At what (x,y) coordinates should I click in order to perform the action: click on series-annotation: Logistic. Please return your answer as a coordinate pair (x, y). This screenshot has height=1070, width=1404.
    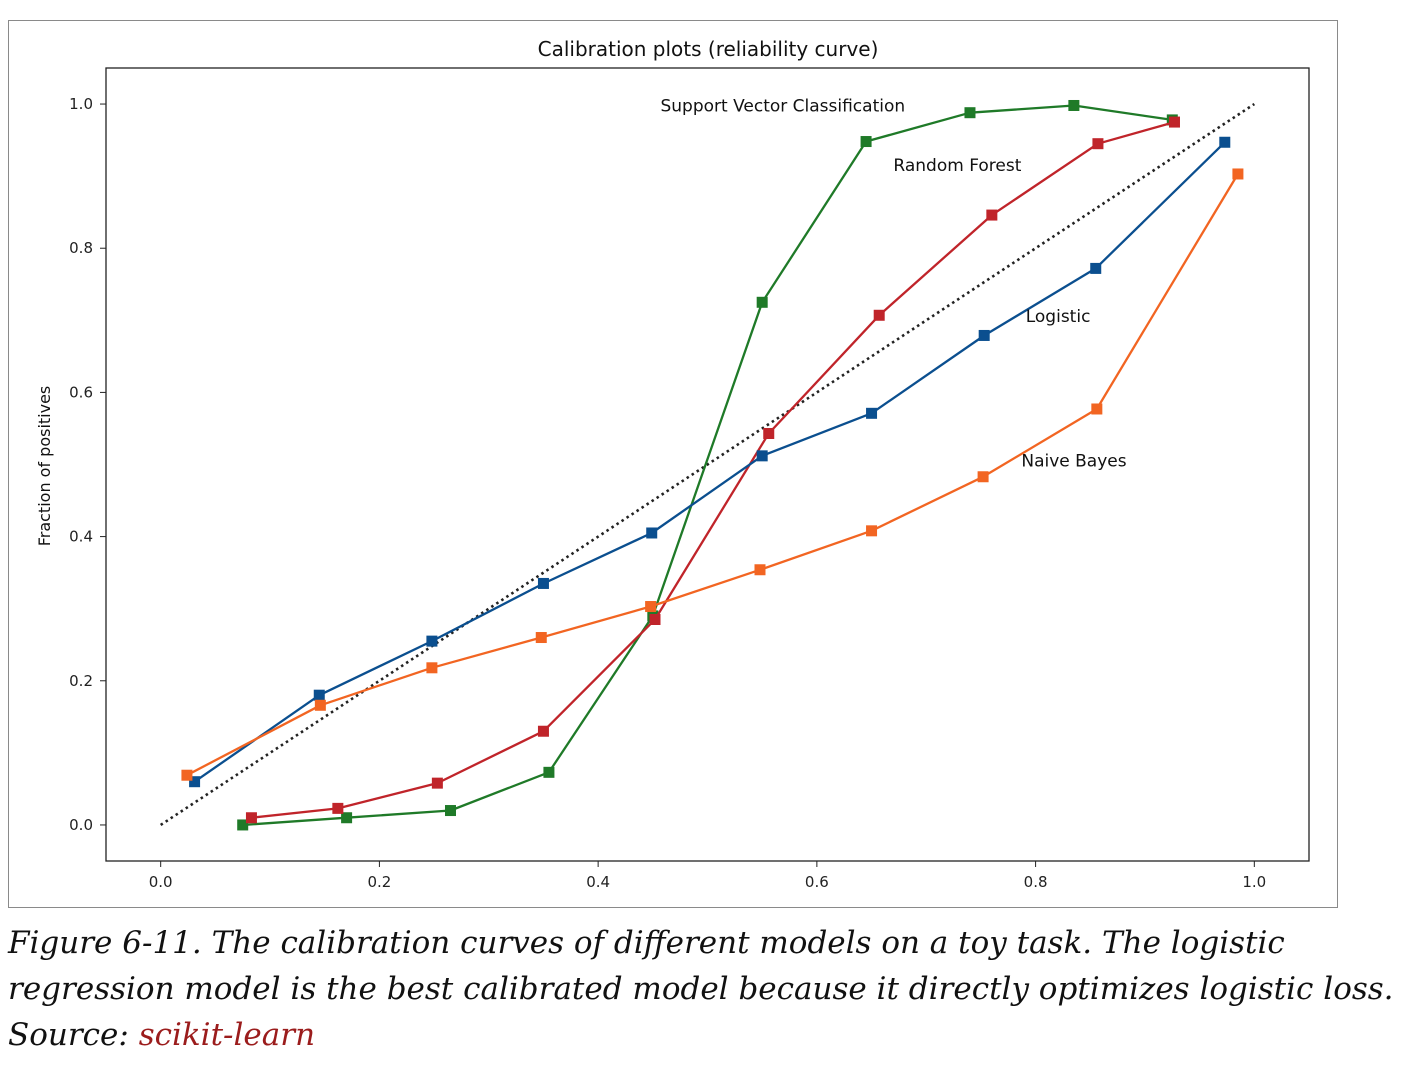
    Looking at the image, I should click on (1058, 317).